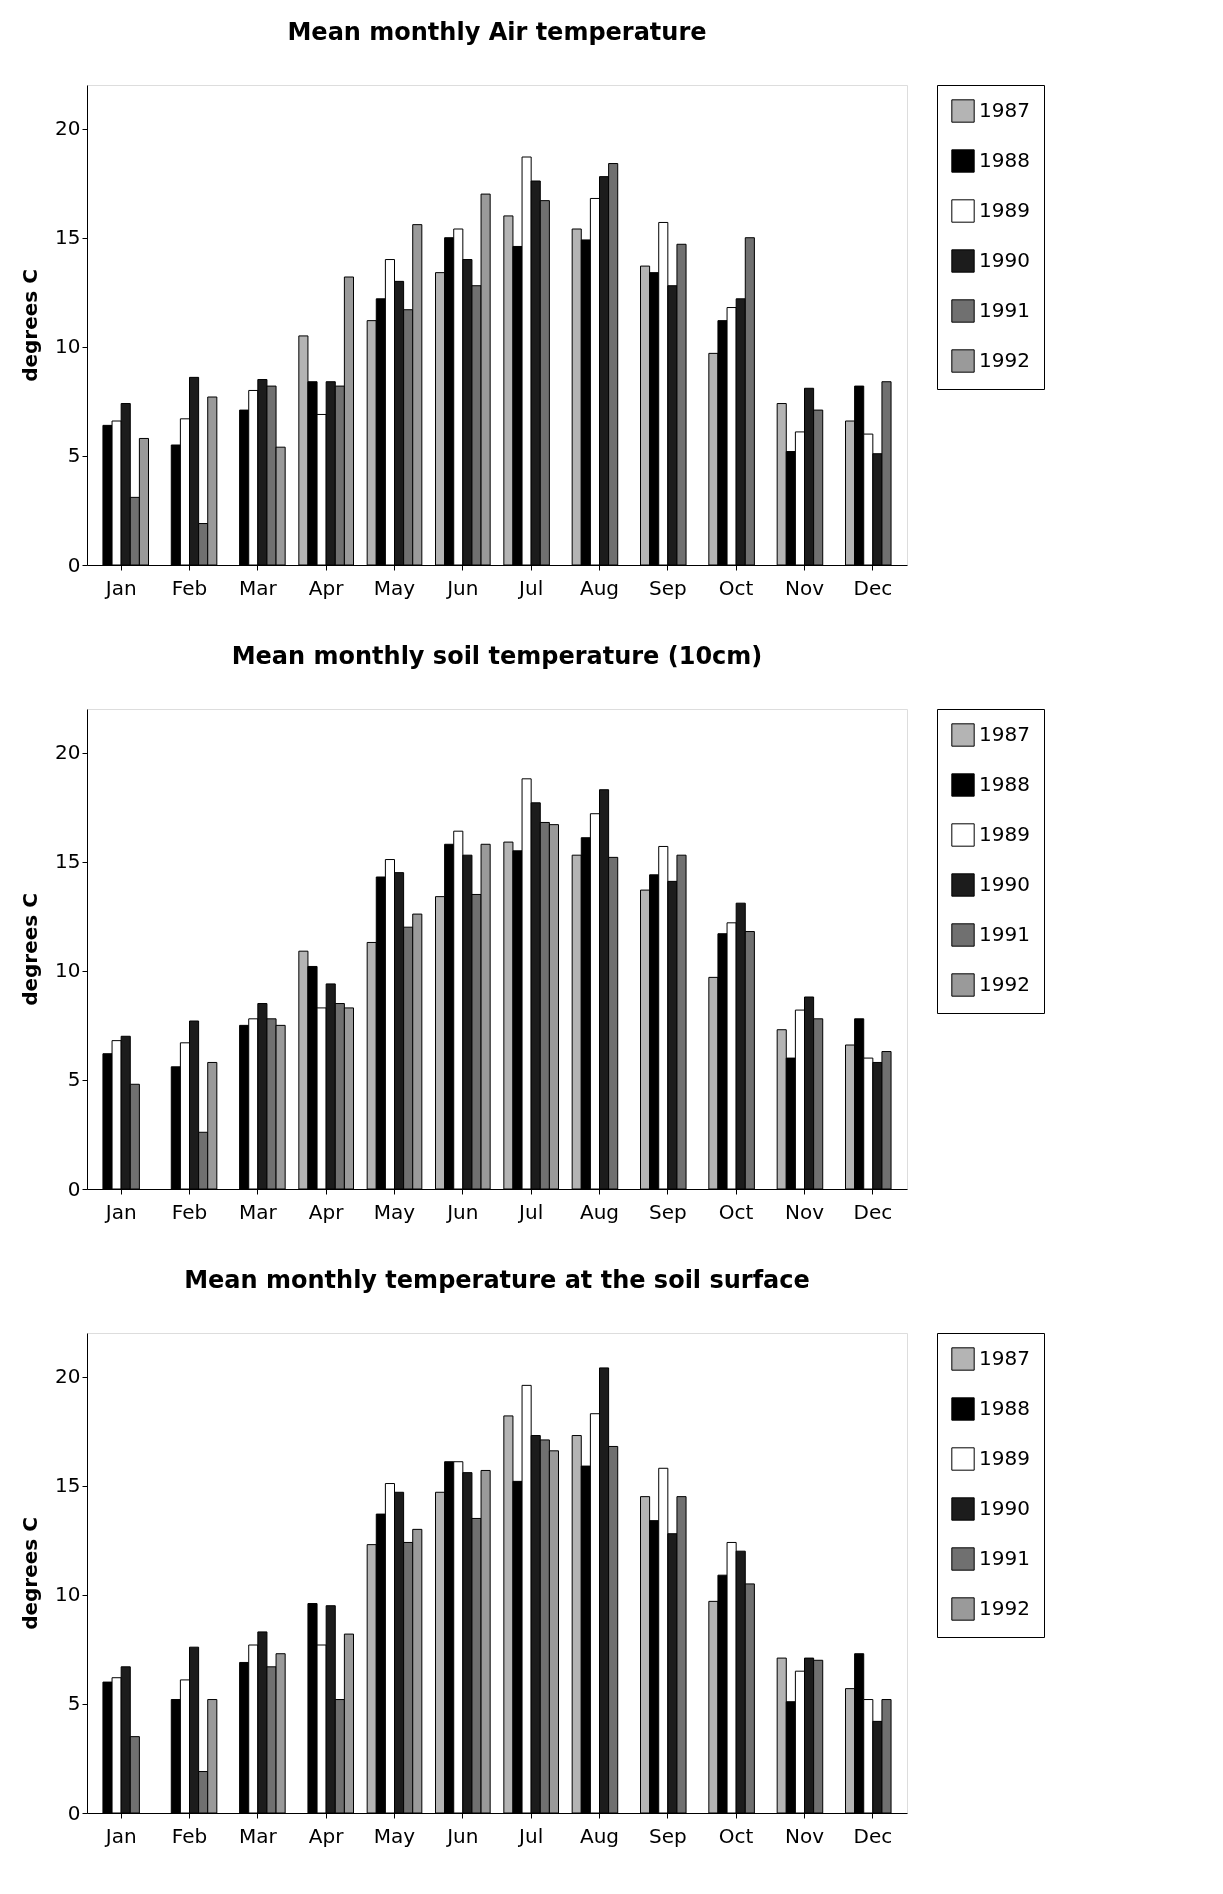 Image resolution: width=1223 pixels, height=1894 pixels. What do you see at coordinates (497, 31) in the screenshot?
I see `chart-title: Mean monthly Air temperature` at bounding box center [497, 31].